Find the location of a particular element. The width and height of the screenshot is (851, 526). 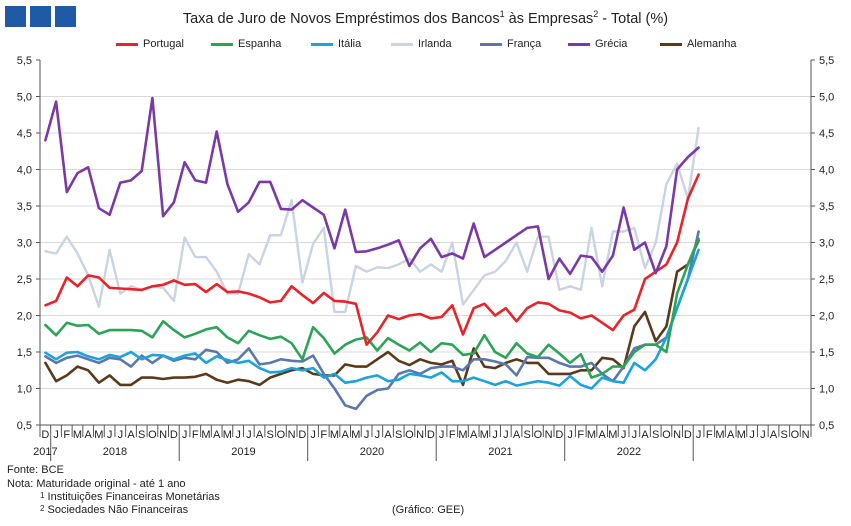

y-tick-label-right: 2,0 is located at coordinates (826, 317).